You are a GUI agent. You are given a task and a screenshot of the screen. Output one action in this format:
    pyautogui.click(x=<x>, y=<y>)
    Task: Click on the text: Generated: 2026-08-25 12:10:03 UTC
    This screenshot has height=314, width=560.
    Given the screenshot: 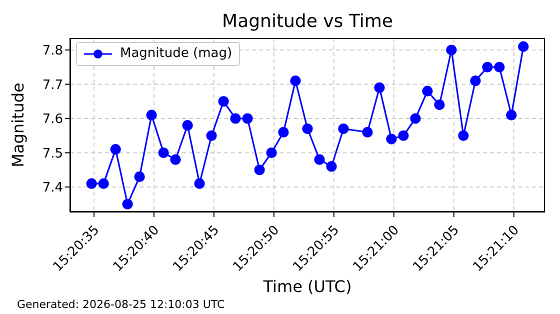 What is the action you would take?
    pyautogui.click(x=121, y=304)
    